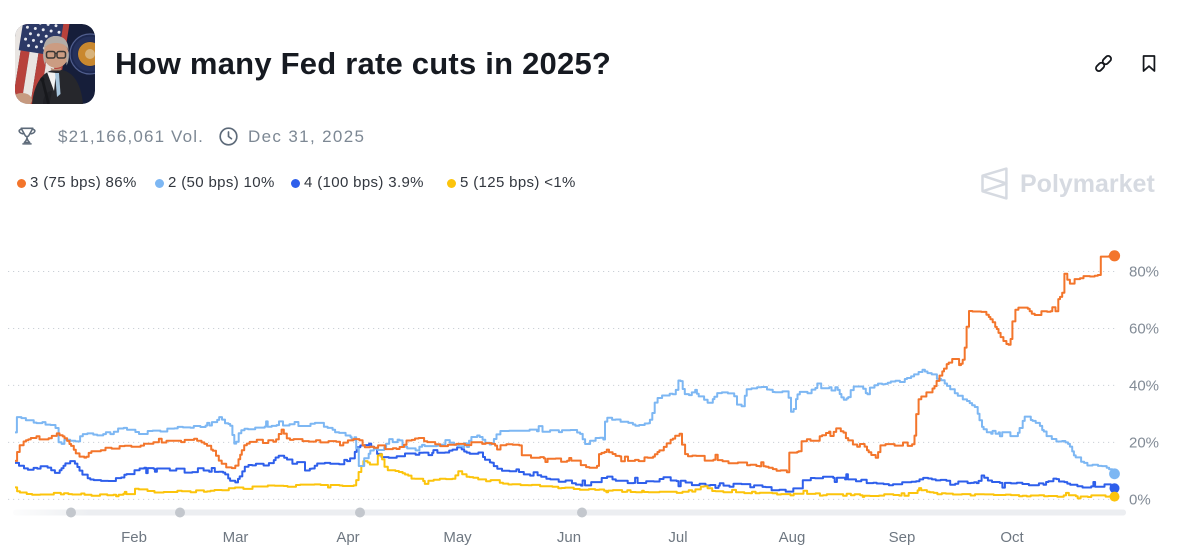 This screenshot has height=559, width=1177. What do you see at coordinates (677, 537) in the screenshot?
I see `svg-text: Jul` at bounding box center [677, 537].